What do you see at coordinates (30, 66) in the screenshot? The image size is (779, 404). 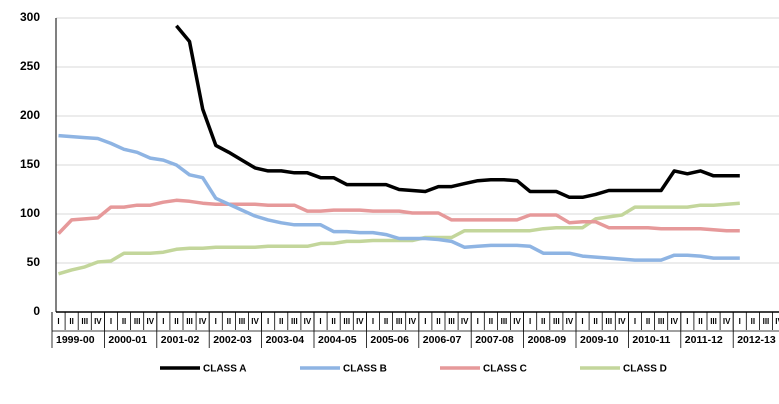 I see `y-tick-label: 250` at bounding box center [30, 66].